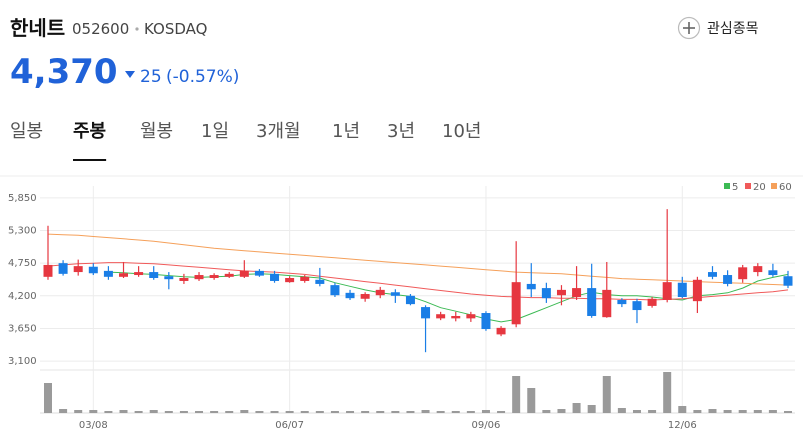 The width and height of the screenshot is (803, 438). Describe the element at coordinates (689, 28) in the screenshot. I see `plus-icon` at that location.